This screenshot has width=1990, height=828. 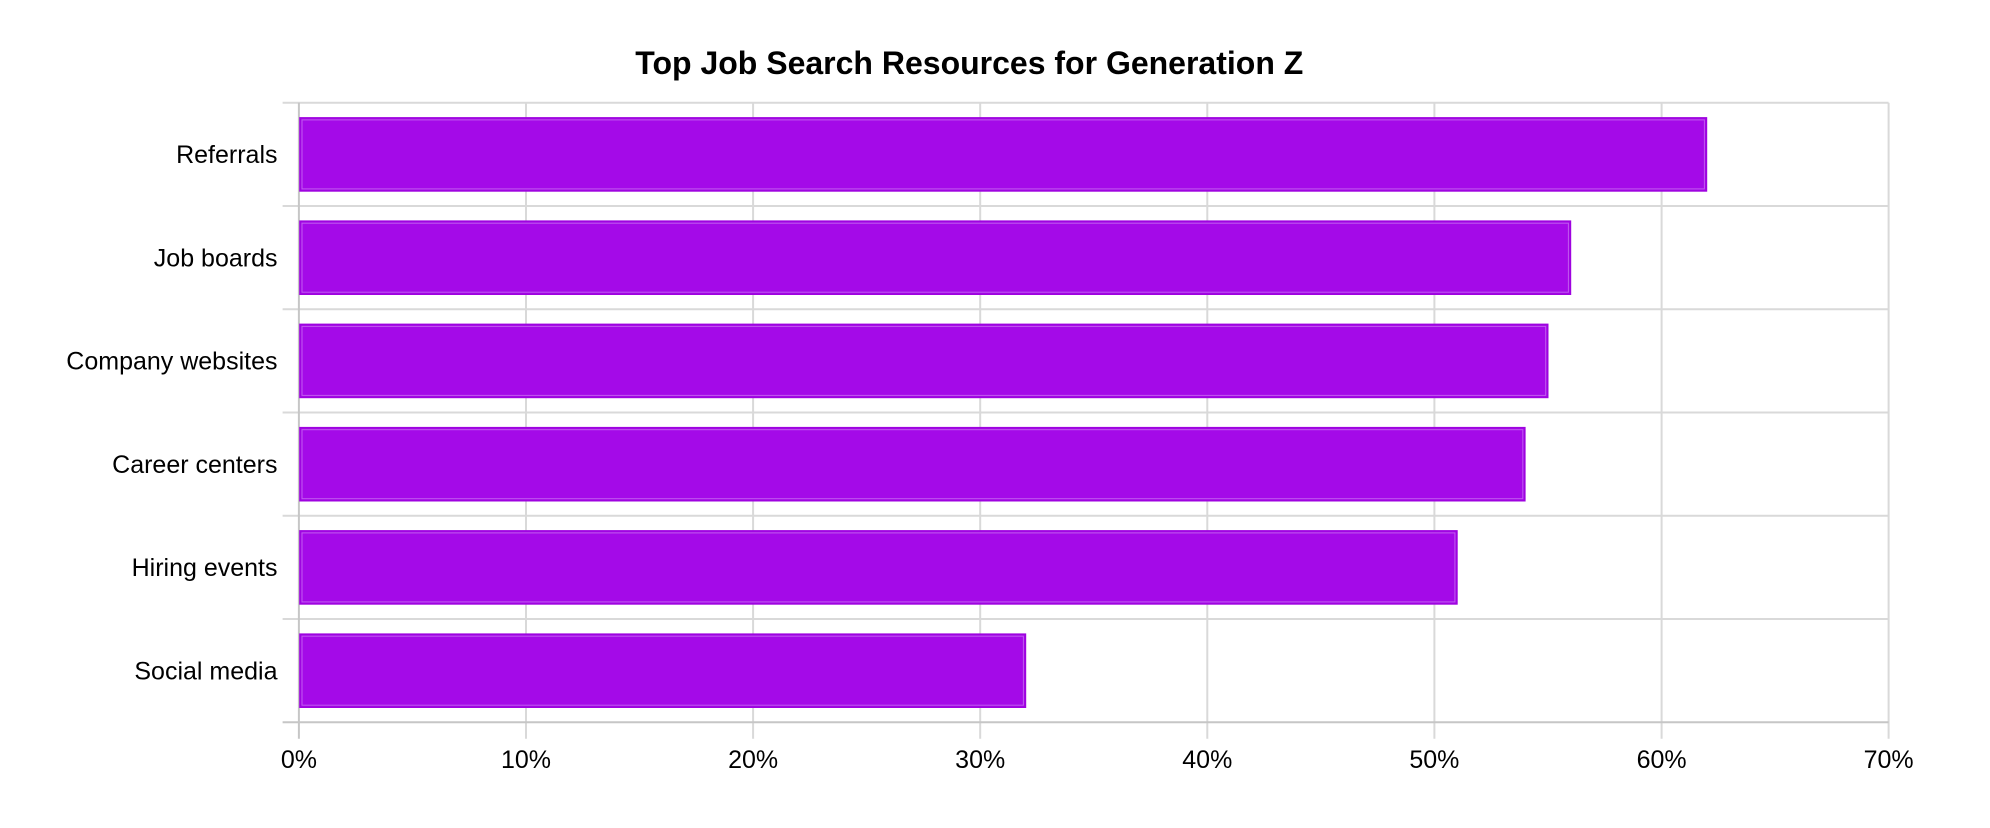 What do you see at coordinates (753, 760) in the screenshot?
I see `svg-text: 20%` at bounding box center [753, 760].